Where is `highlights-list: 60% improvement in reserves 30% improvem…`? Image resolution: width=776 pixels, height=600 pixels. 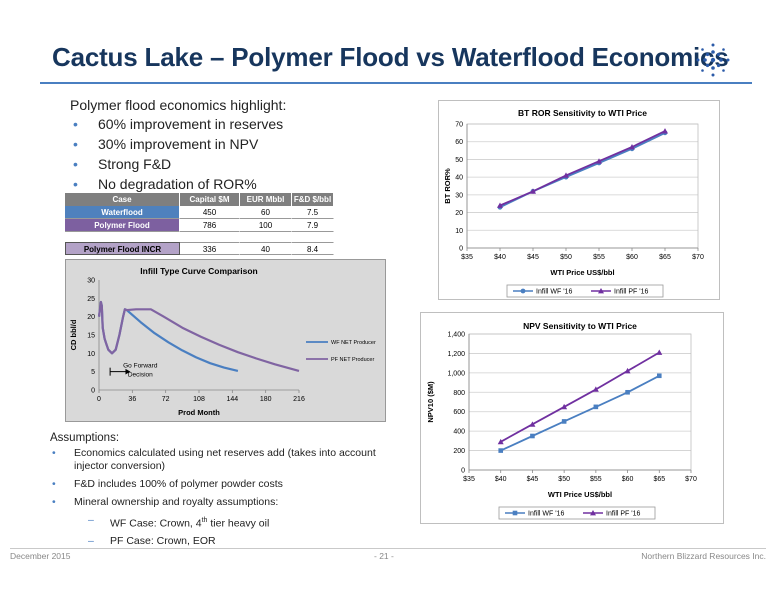
highlights-list: 60% improvement in reserves 30% improvem… is located at coordinates (178, 154).